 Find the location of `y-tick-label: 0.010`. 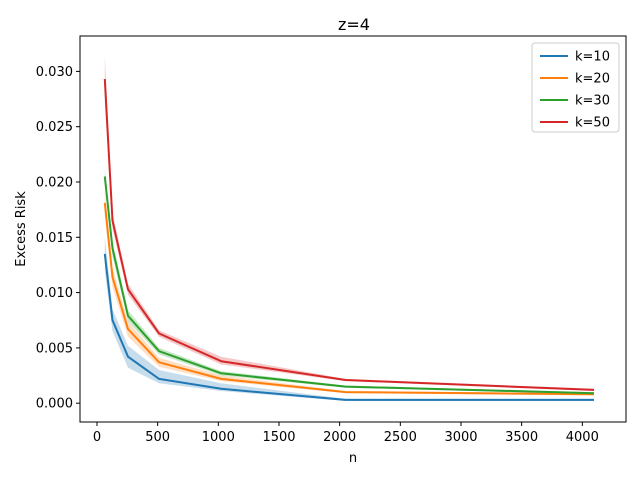

y-tick-label: 0.010 is located at coordinates (54, 293).